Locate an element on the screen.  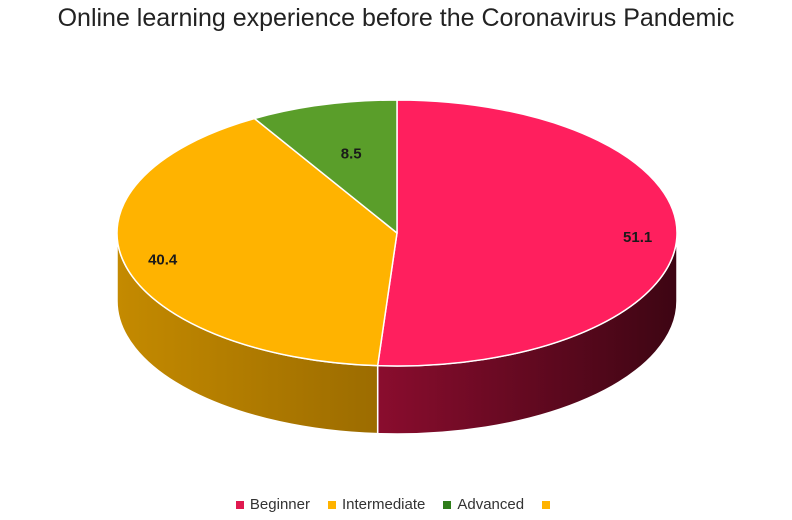
legend-swatch-unnamed is located at coordinates (546, 504).